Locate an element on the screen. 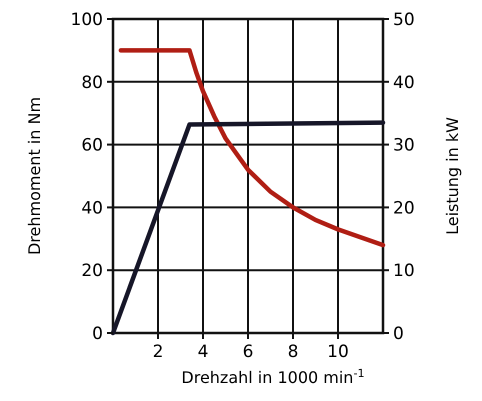 Image resolution: width=482 pixels, height=401 pixels. y-tick-label: 20 is located at coordinates (92, 271).